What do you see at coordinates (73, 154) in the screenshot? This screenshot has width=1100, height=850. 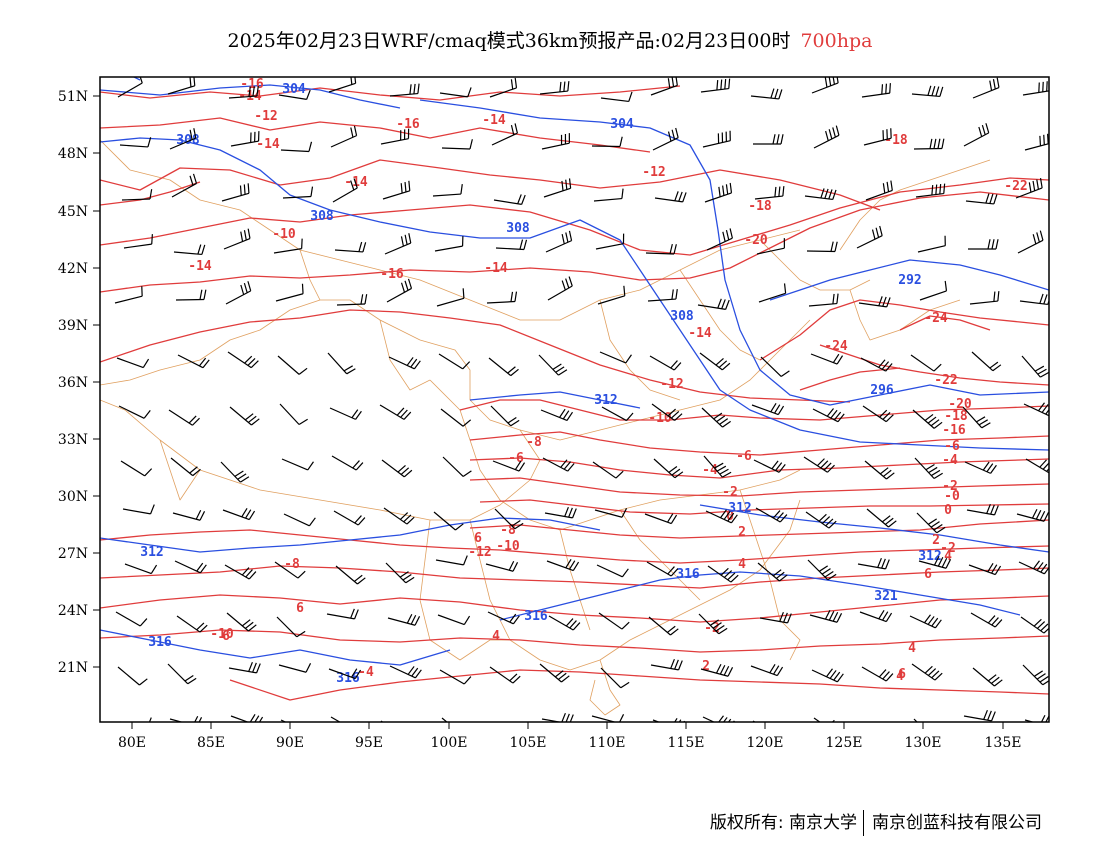 I see `lat-label: 48N` at bounding box center [73, 154].